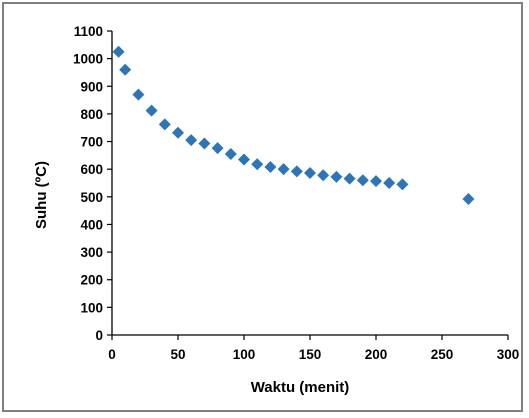 The width and height of the screenshot is (529, 418). What do you see at coordinates (508, 354) in the screenshot?
I see `x-tick-label: 300` at bounding box center [508, 354].